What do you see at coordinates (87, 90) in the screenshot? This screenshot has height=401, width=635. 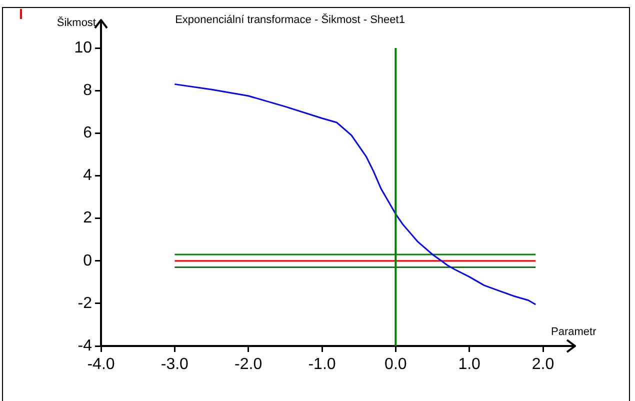 I see `y-tick-label: 8` at bounding box center [87, 90].